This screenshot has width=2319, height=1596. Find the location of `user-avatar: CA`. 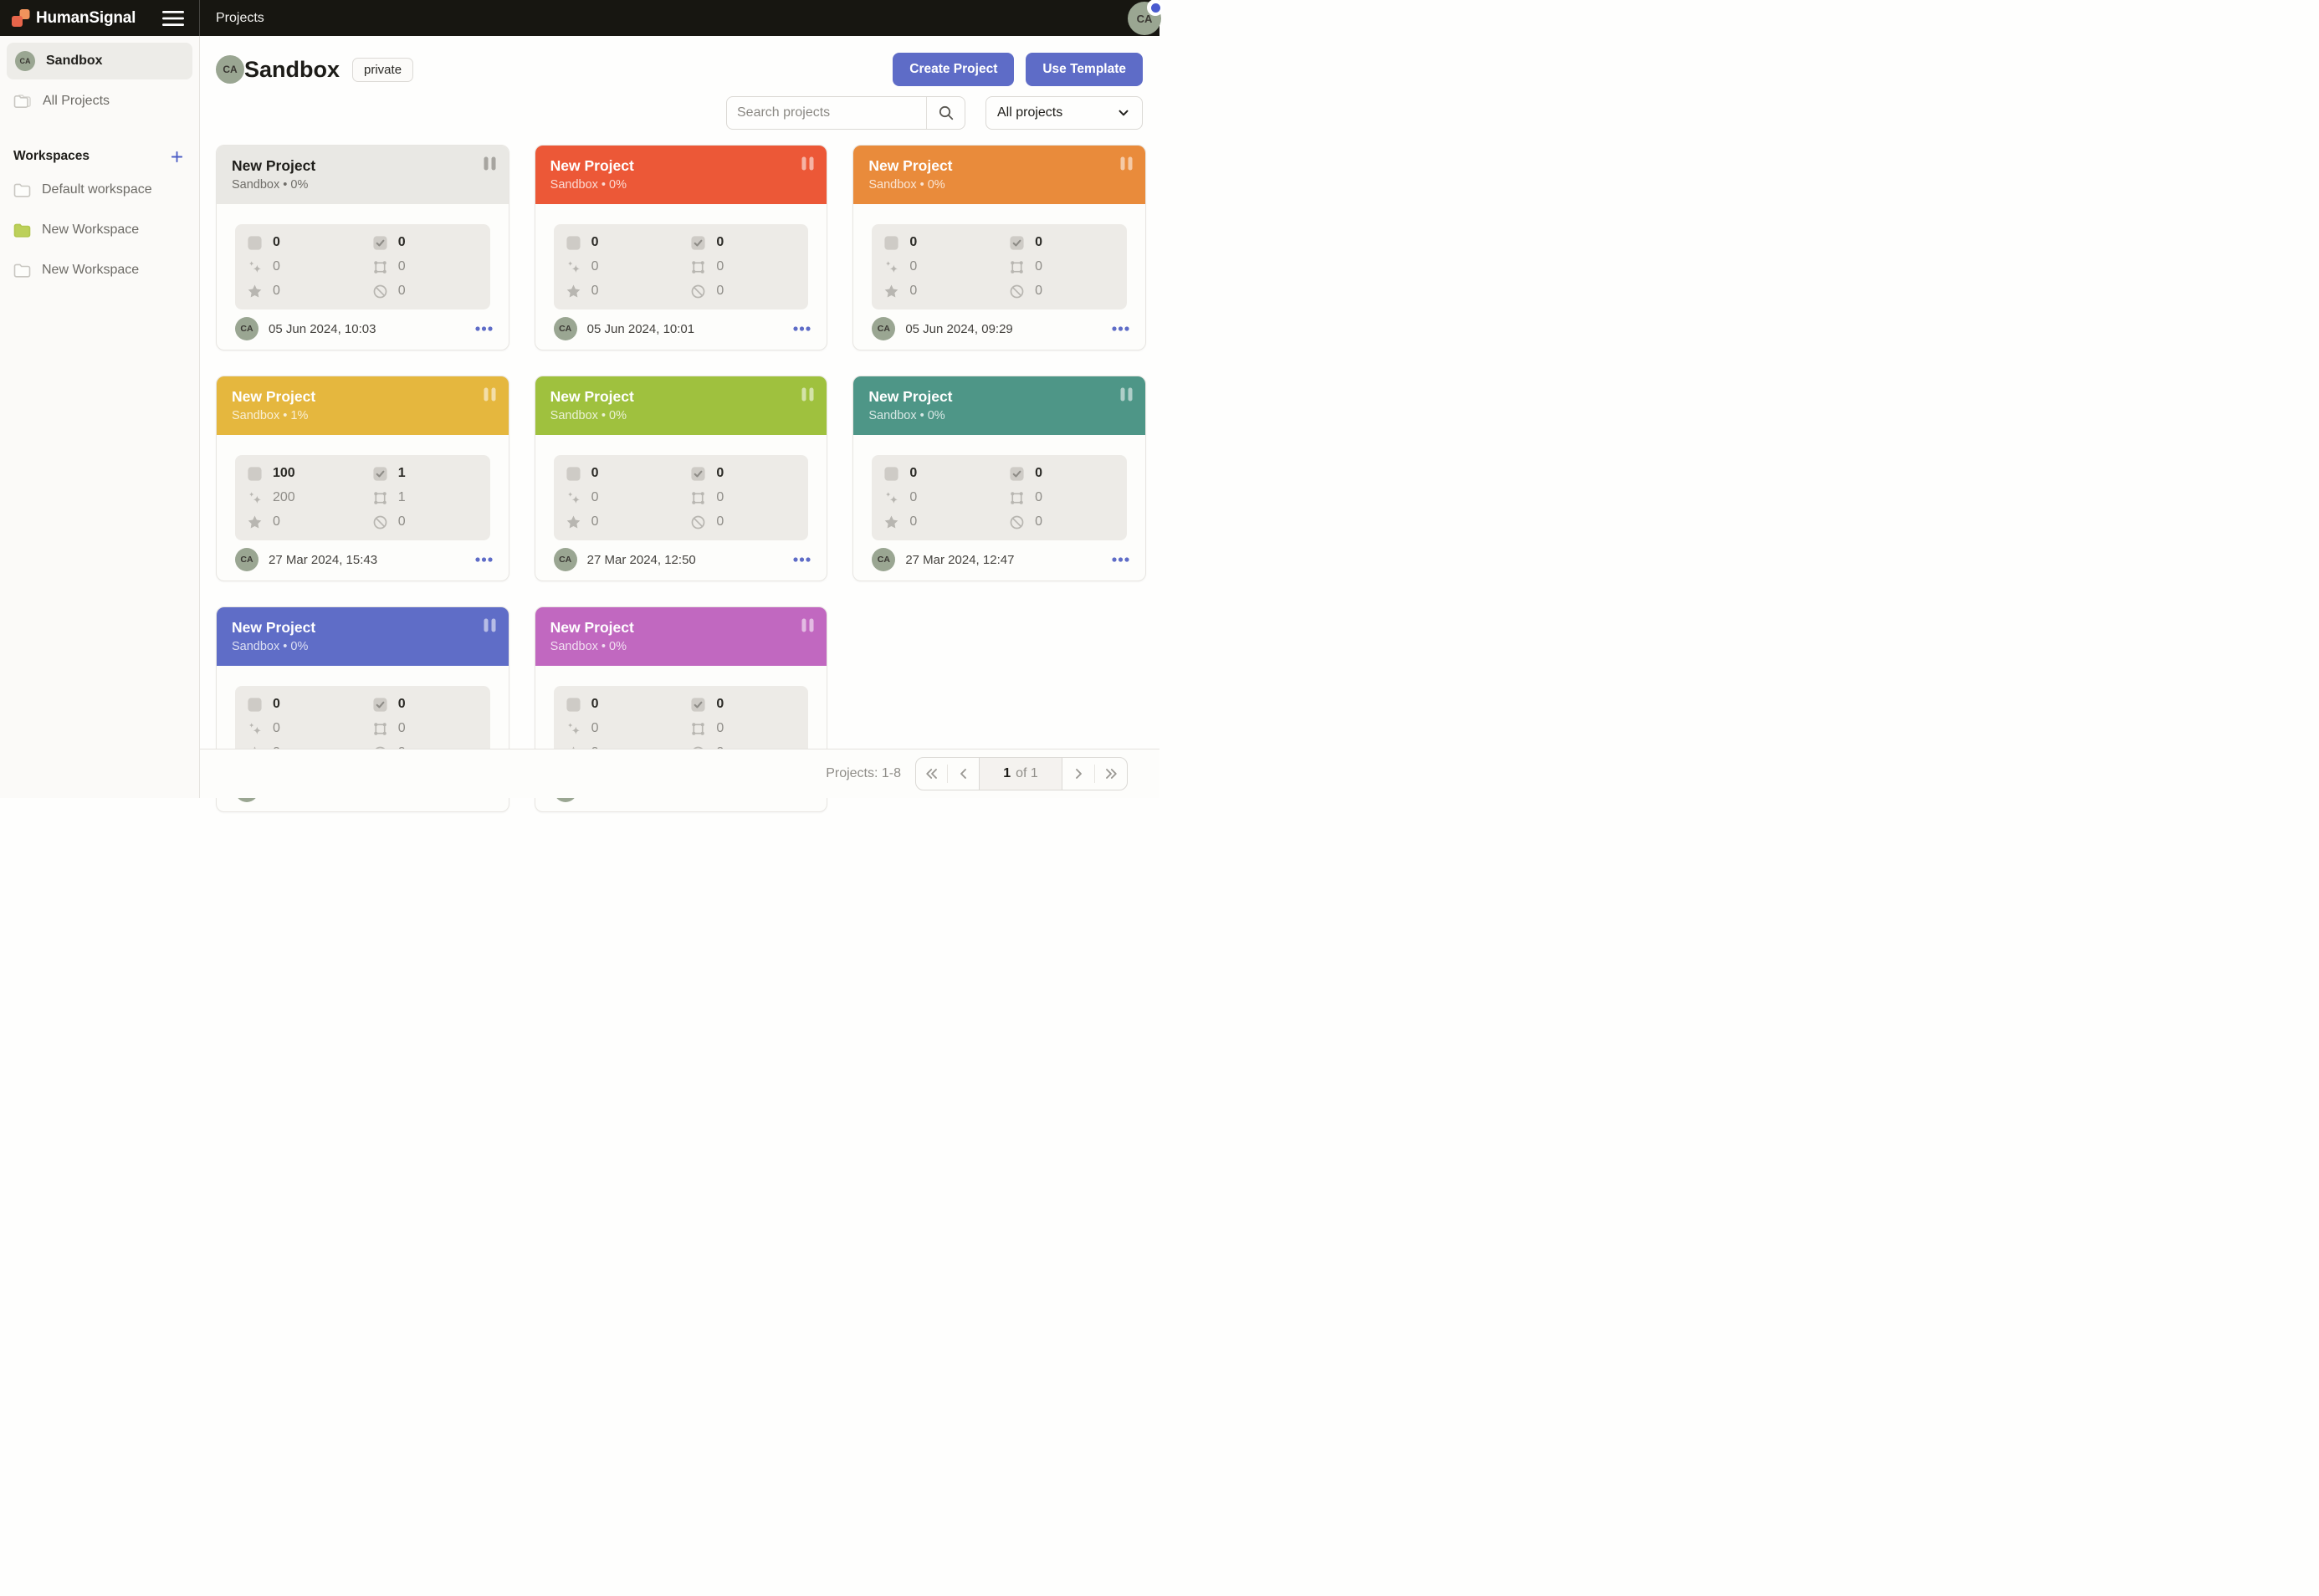

user-avatar: CA is located at coordinates (1146, 18).